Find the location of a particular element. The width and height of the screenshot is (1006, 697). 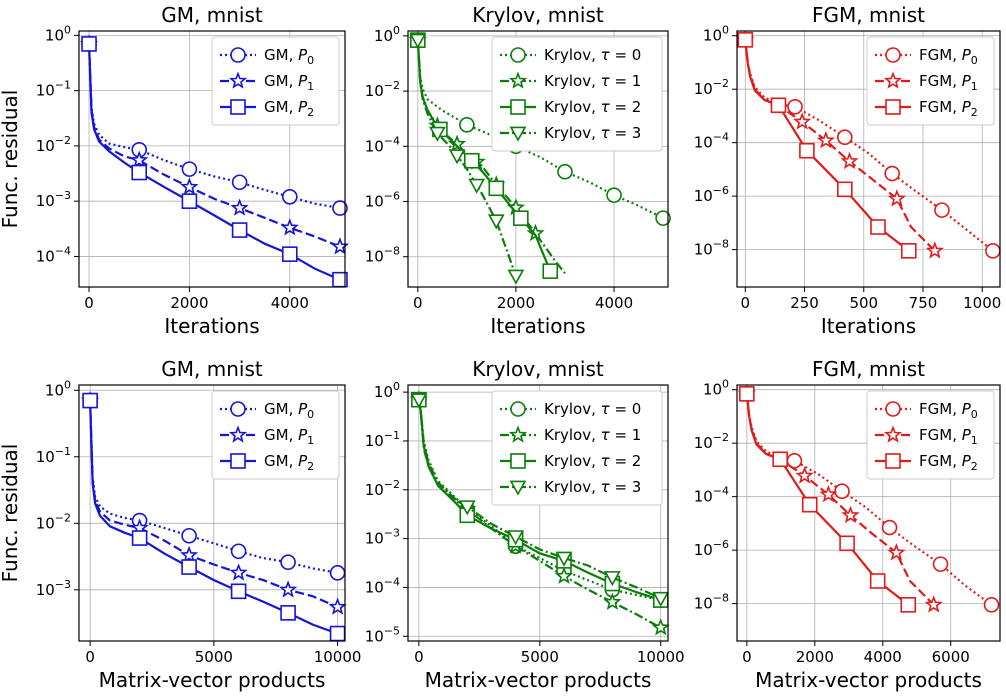

legend-label: FGM, P1 is located at coordinates (948, 436).